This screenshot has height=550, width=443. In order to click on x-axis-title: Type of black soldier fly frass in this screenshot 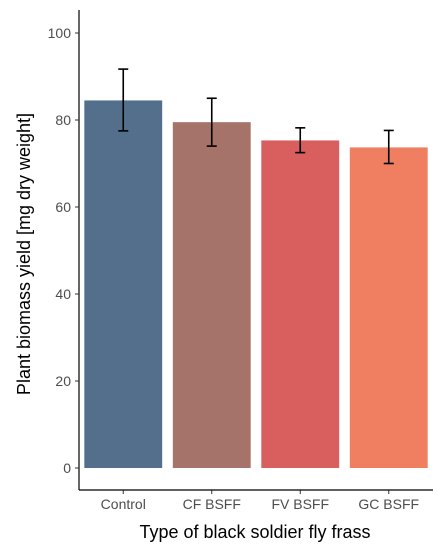, I will do `click(254, 532)`.